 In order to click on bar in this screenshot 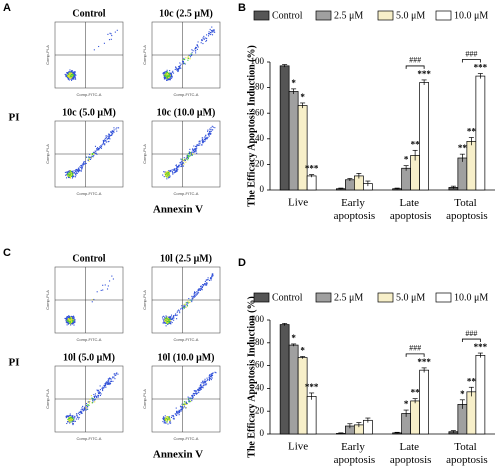, I will do `click(406, 179)`.